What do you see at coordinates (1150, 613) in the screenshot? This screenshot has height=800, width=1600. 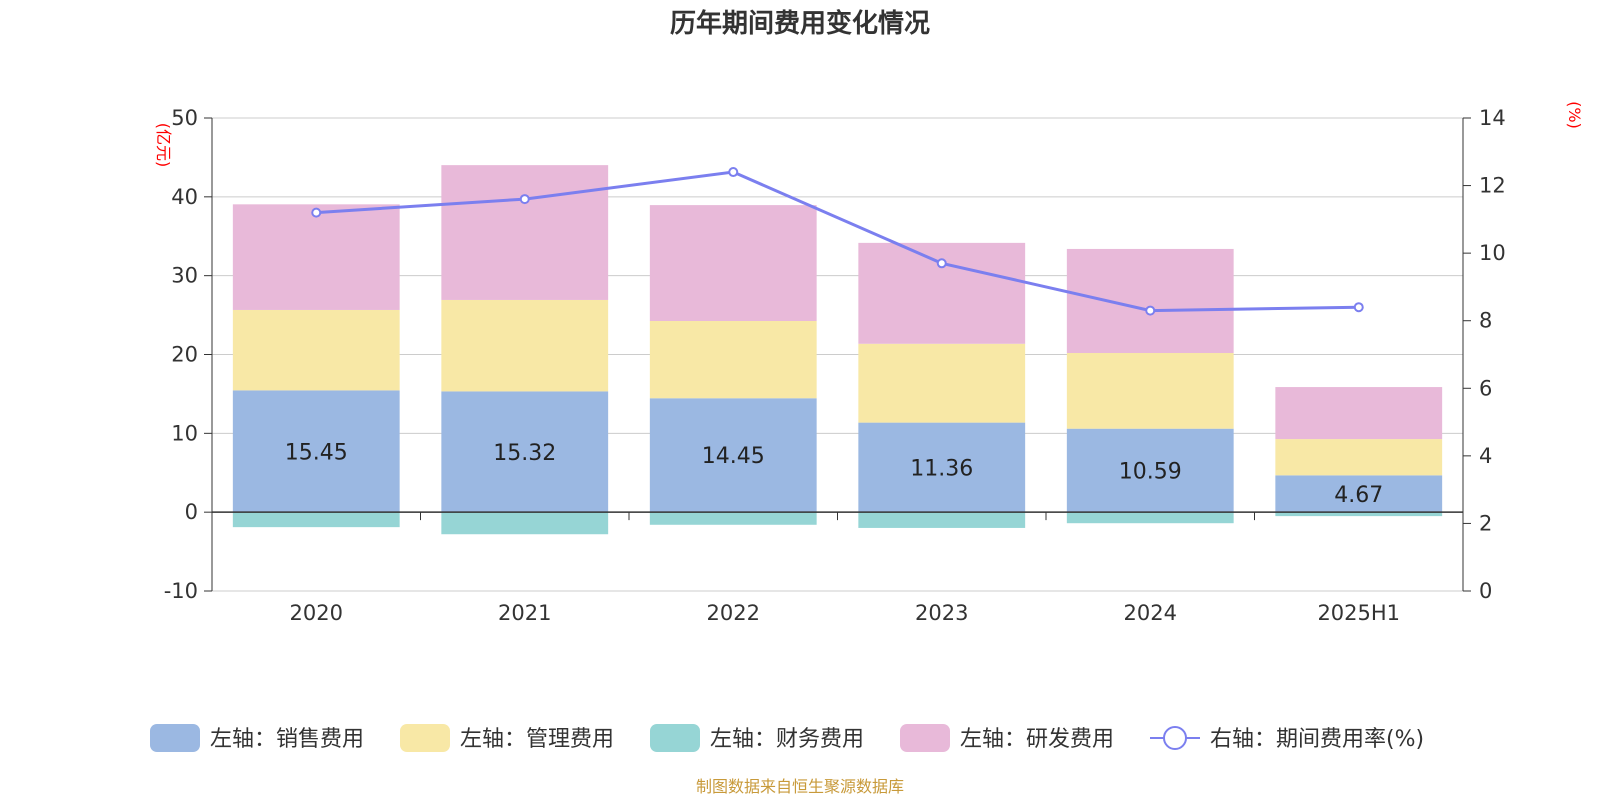 I see `category-label: 2024` at bounding box center [1150, 613].